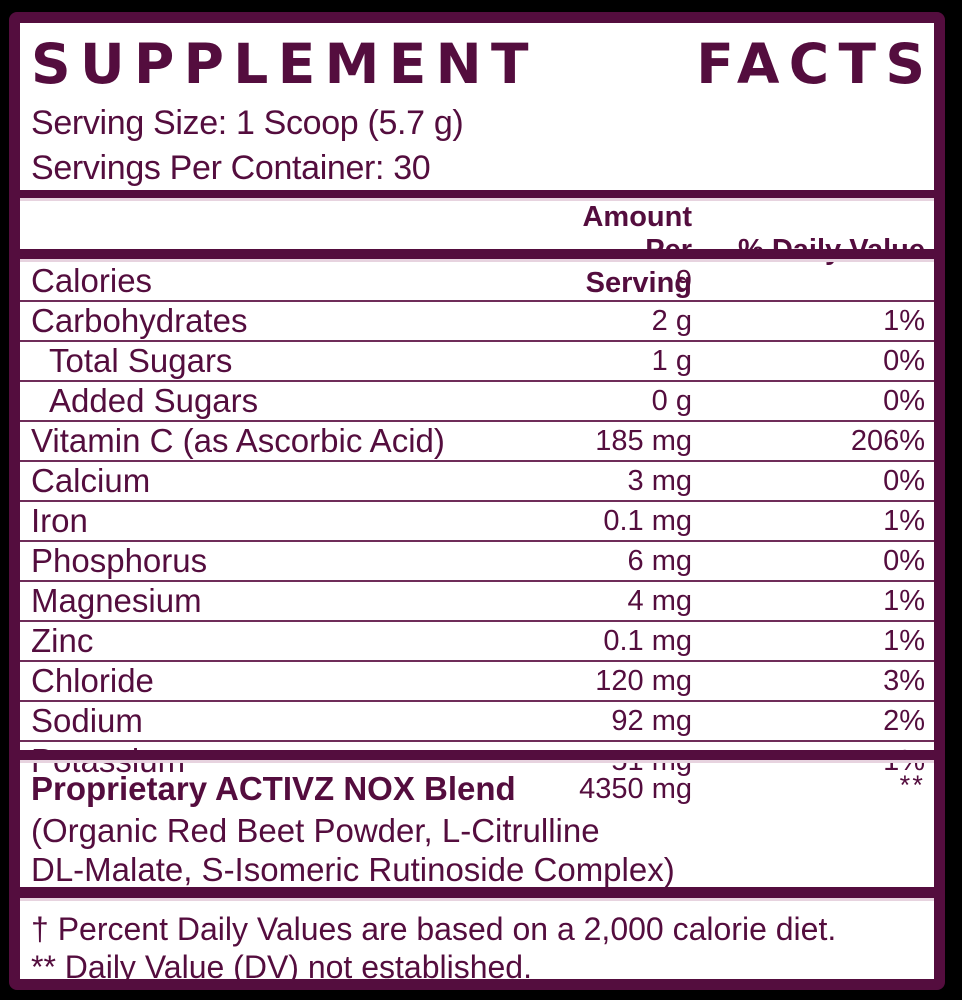 This screenshot has width=962, height=1000. What do you see at coordinates (116, 601) in the screenshot?
I see `nutrient-name: Magnesium` at bounding box center [116, 601].